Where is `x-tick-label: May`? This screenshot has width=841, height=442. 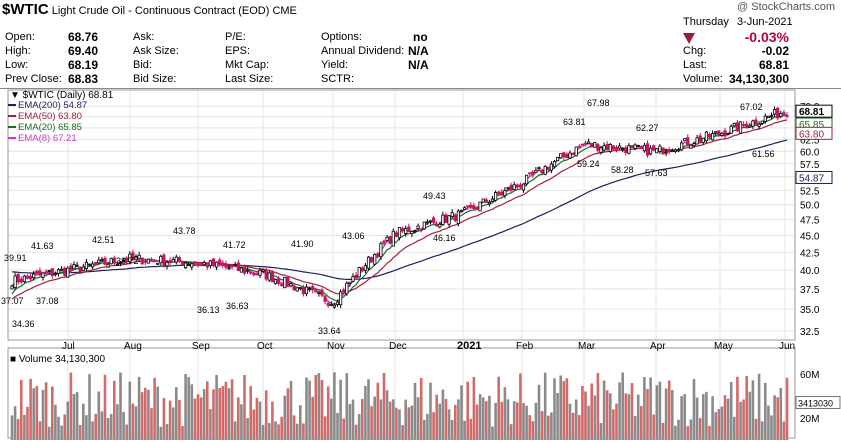
x-tick-label: May is located at coordinates (723, 346).